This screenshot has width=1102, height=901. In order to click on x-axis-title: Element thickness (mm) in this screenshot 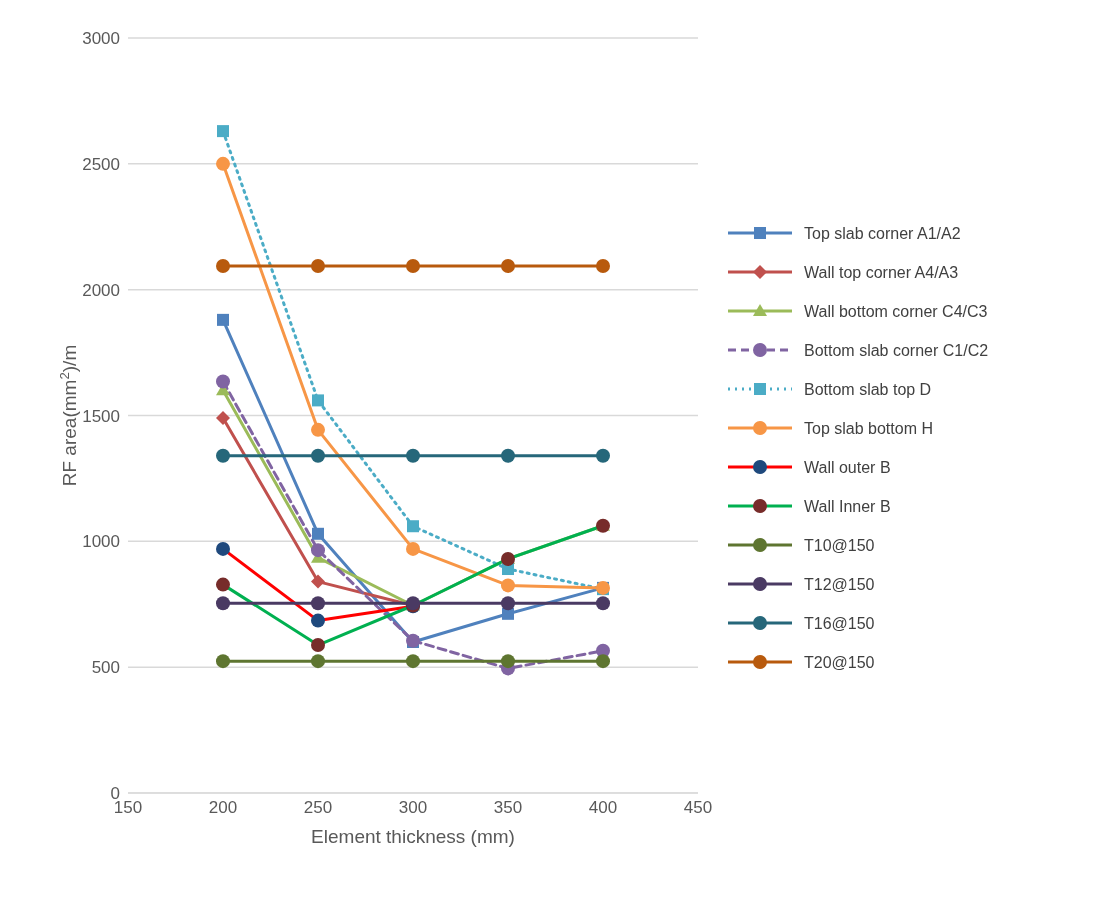, I will do `click(413, 836)`.